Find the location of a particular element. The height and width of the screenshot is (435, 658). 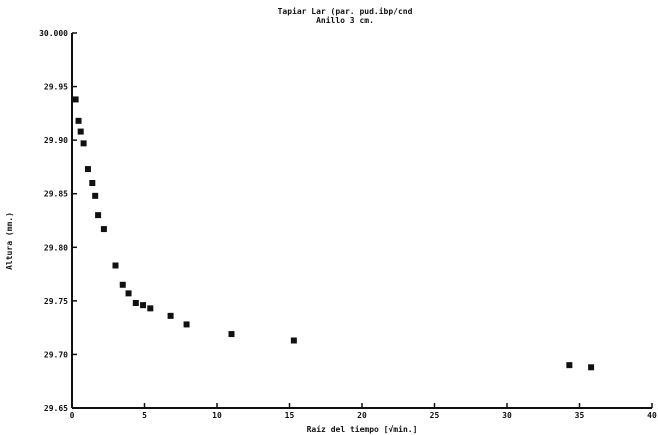

y-tick-label: 29.90 is located at coordinates (56, 140).